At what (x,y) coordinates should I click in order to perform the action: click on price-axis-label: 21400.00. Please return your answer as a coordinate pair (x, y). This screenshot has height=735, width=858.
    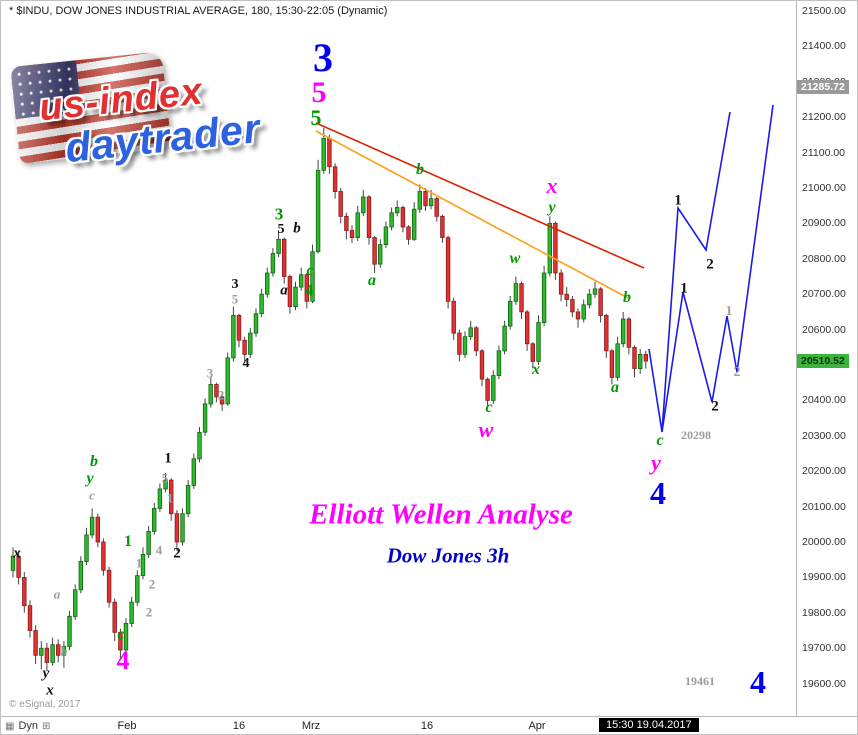
    Looking at the image, I should click on (824, 46).